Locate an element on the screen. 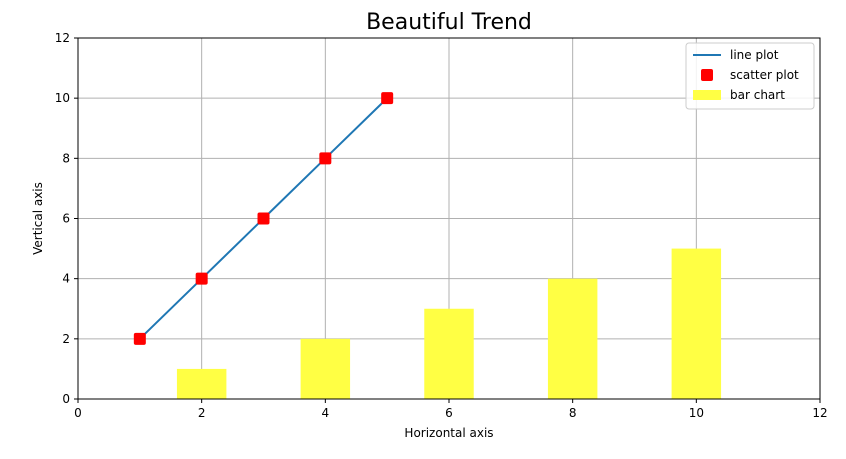  legend-bar-swatch is located at coordinates (707, 95).